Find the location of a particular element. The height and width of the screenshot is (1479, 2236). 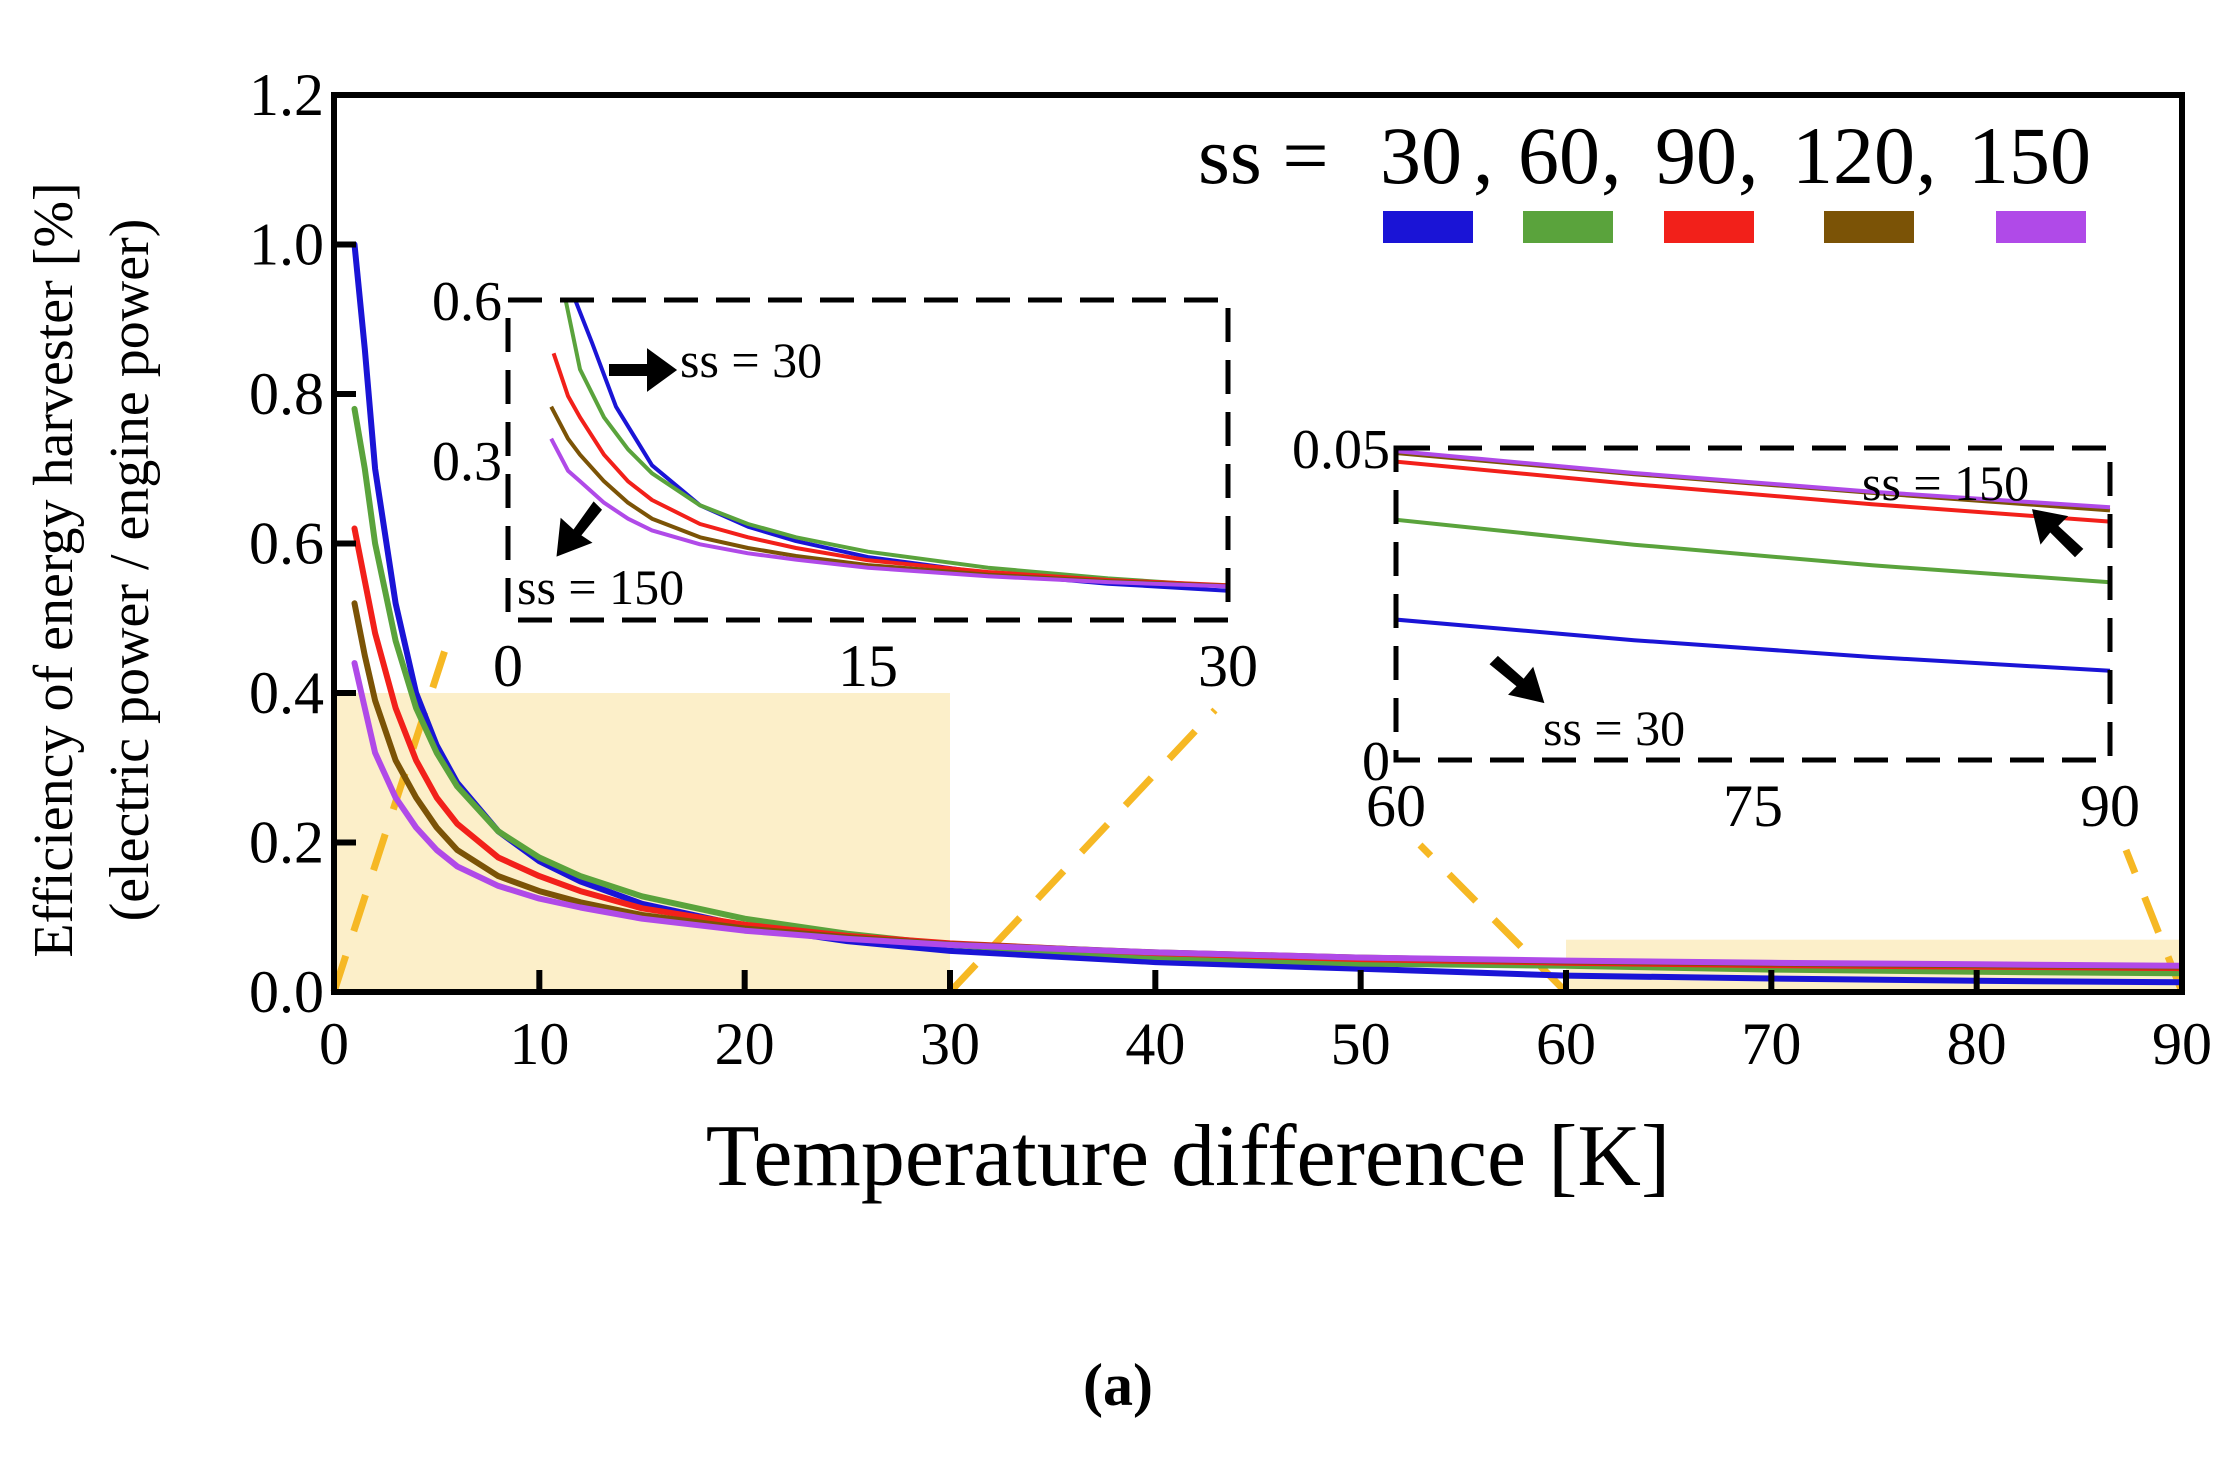

figure-caption: (a) is located at coordinates (1118, 1385).